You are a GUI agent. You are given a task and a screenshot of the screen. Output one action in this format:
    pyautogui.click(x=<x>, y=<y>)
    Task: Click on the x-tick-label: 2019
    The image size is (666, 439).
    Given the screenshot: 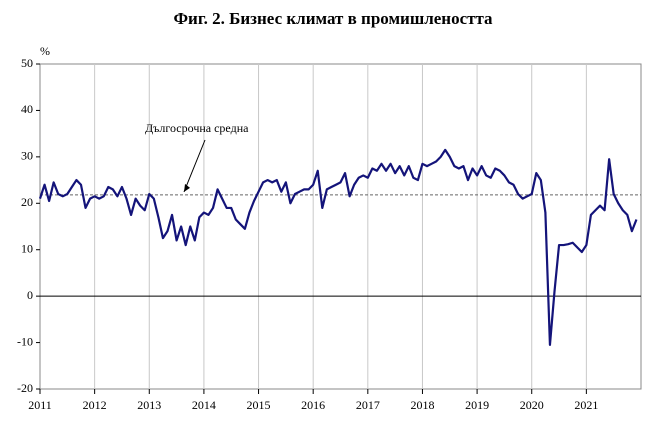 What is the action you would take?
    pyautogui.click(x=477, y=405)
    